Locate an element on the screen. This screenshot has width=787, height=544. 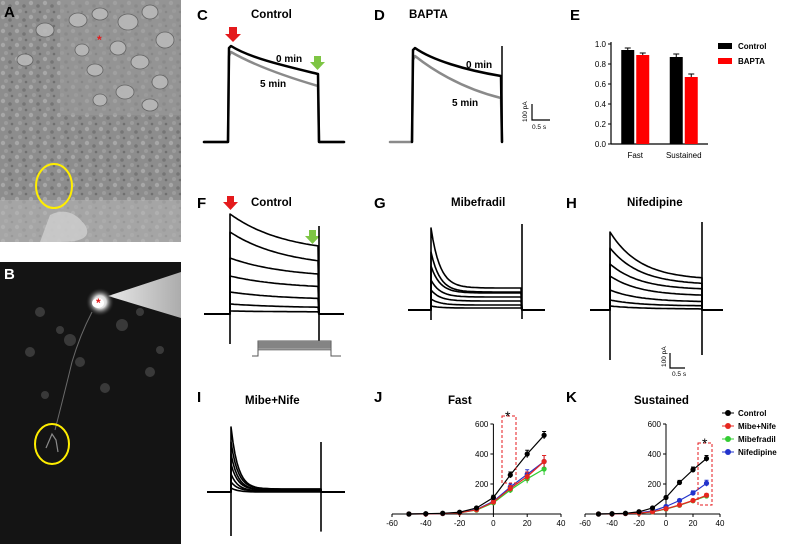
green-arrow-icon is located at coordinates (317, 63).